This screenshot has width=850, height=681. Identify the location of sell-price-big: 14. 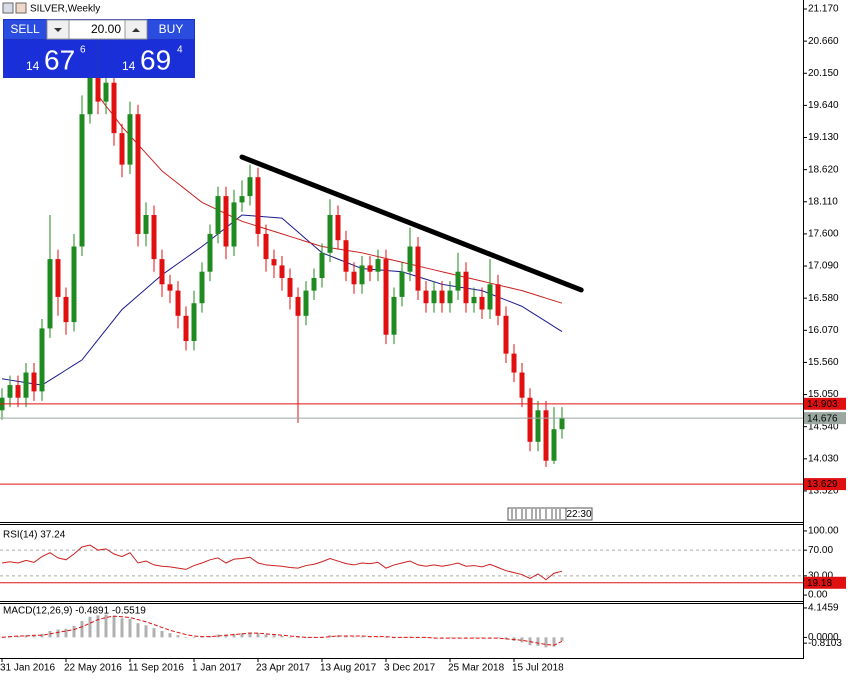
(33, 66).